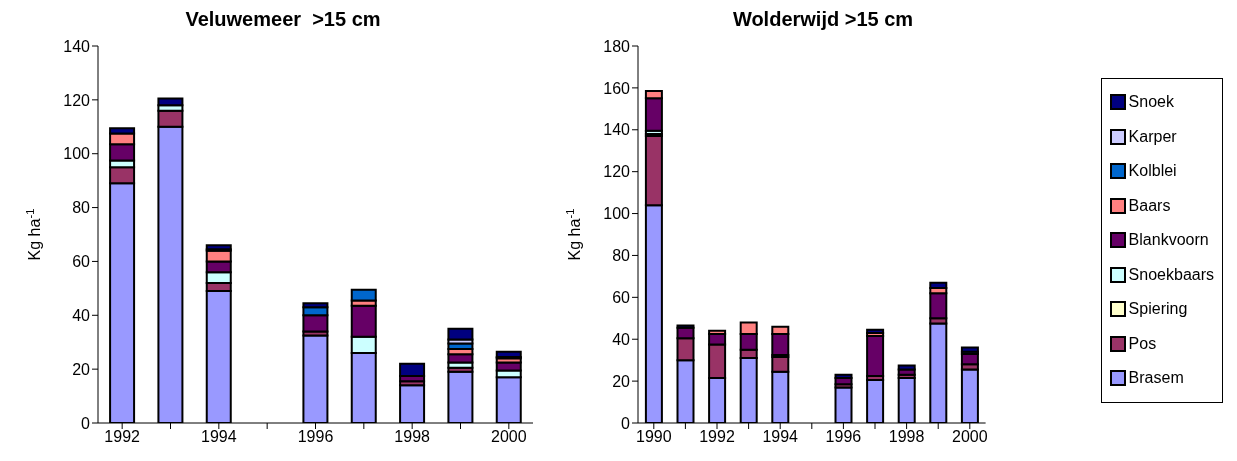 The image size is (1237, 461). What do you see at coordinates (1152, 136) in the screenshot?
I see `legend-label: Karper` at bounding box center [1152, 136].